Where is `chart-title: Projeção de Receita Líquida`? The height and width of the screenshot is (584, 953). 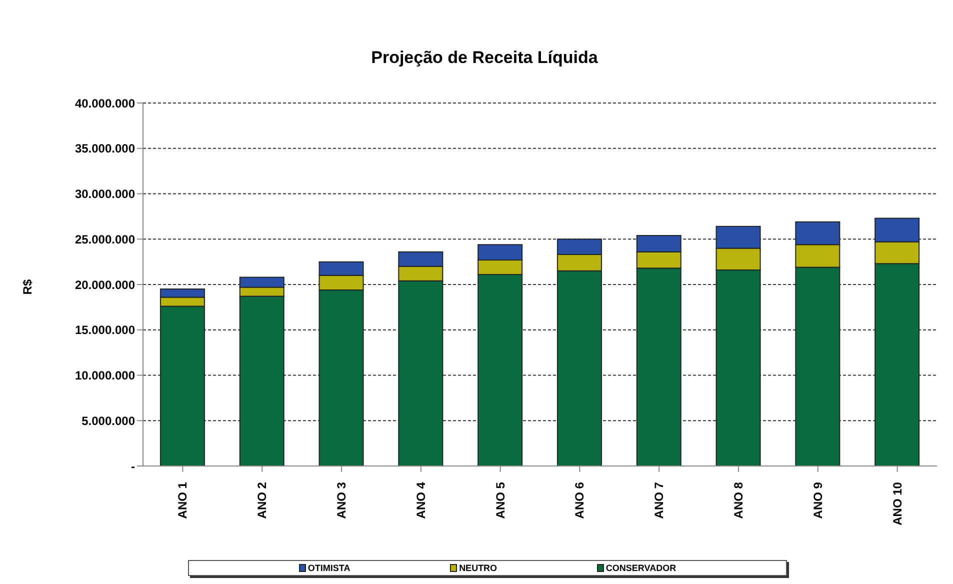
chart-title: Projeção de Receita Líquida is located at coordinates (484, 58).